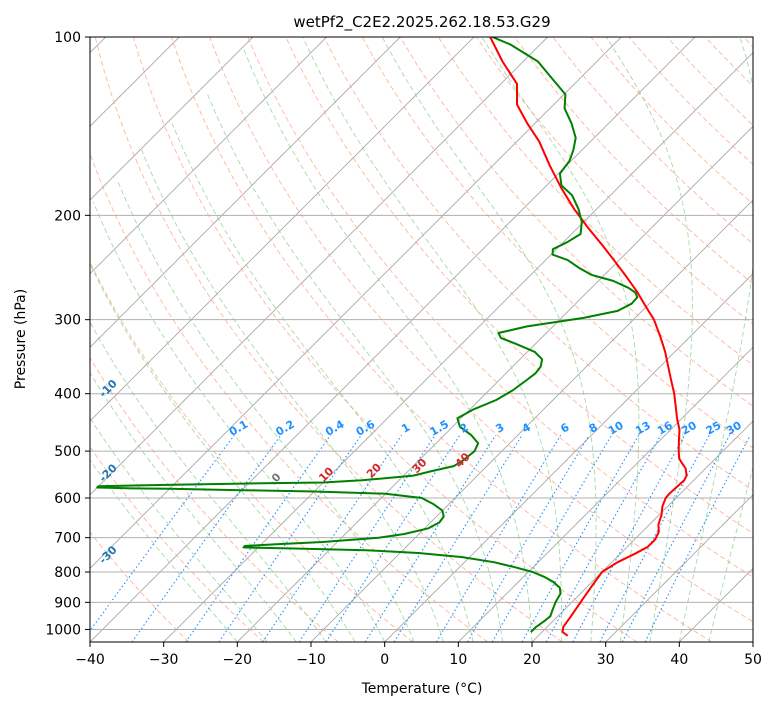 The height and width of the screenshot is (708, 775). I want to click on x-tick-label: 50, so click(753, 660).